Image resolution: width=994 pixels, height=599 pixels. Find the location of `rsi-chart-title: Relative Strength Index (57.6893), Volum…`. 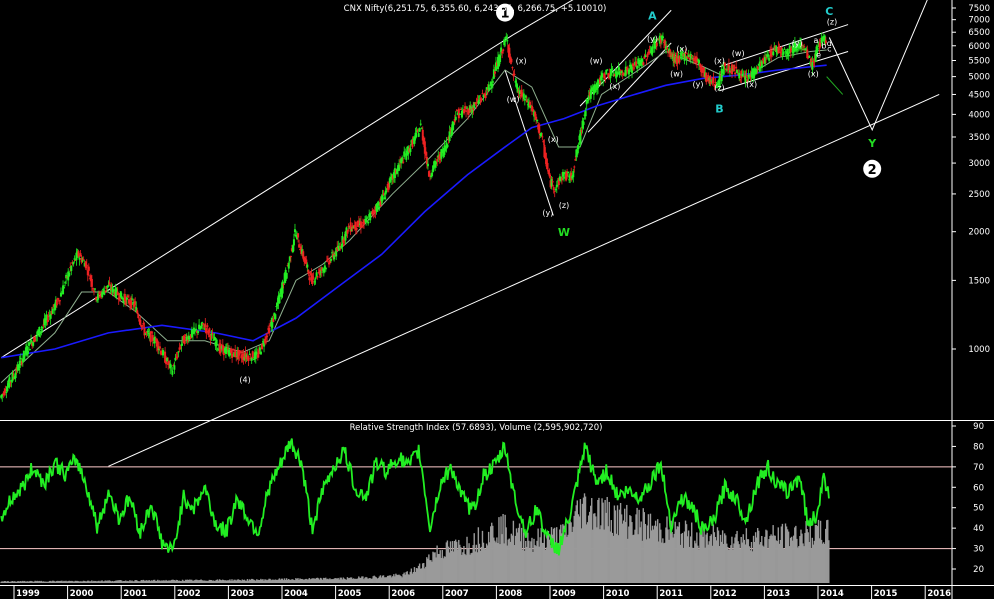

rsi-chart-title: Relative Strength Index (57.6893), Volum… is located at coordinates (476, 428).